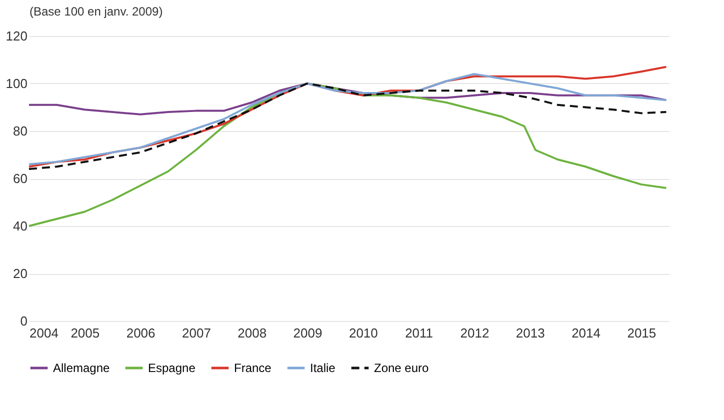 The image size is (724, 420). I want to click on x-tick-label: 2004, so click(44, 333).